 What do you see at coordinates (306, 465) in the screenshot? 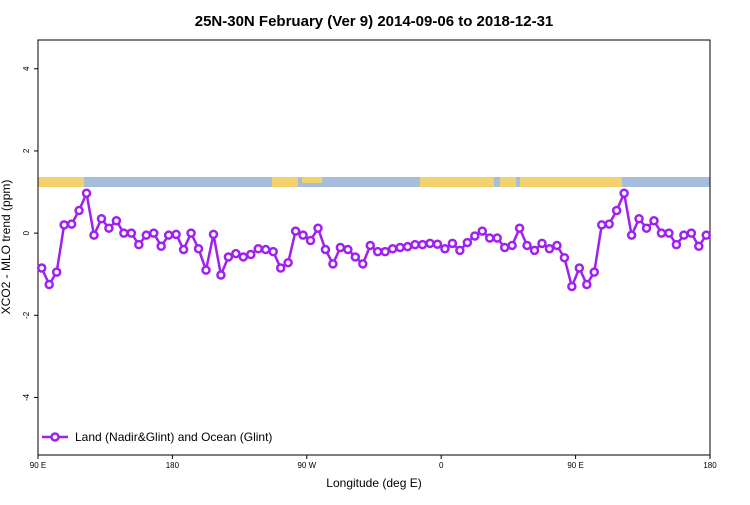
I see `x-tick-label: 90 W` at bounding box center [306, 465].